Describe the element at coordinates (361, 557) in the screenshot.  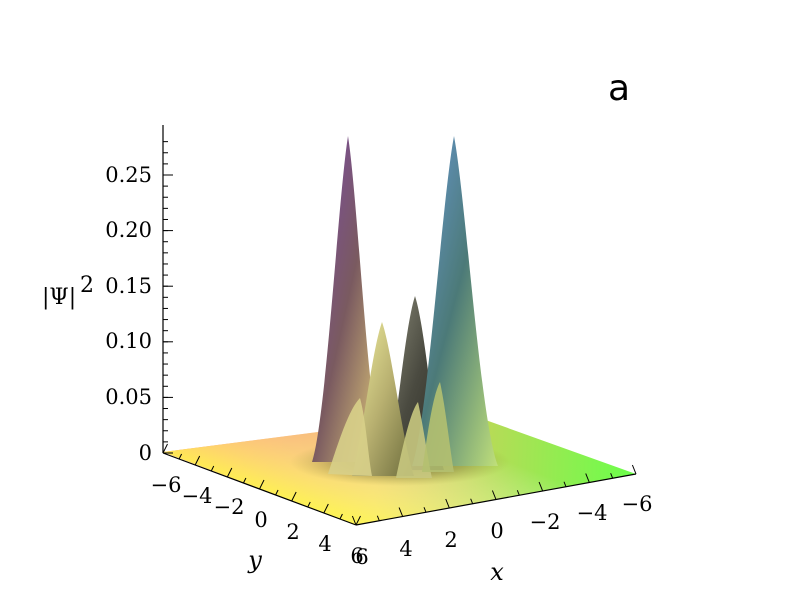
I see `x-tick-label: 6` at that location.